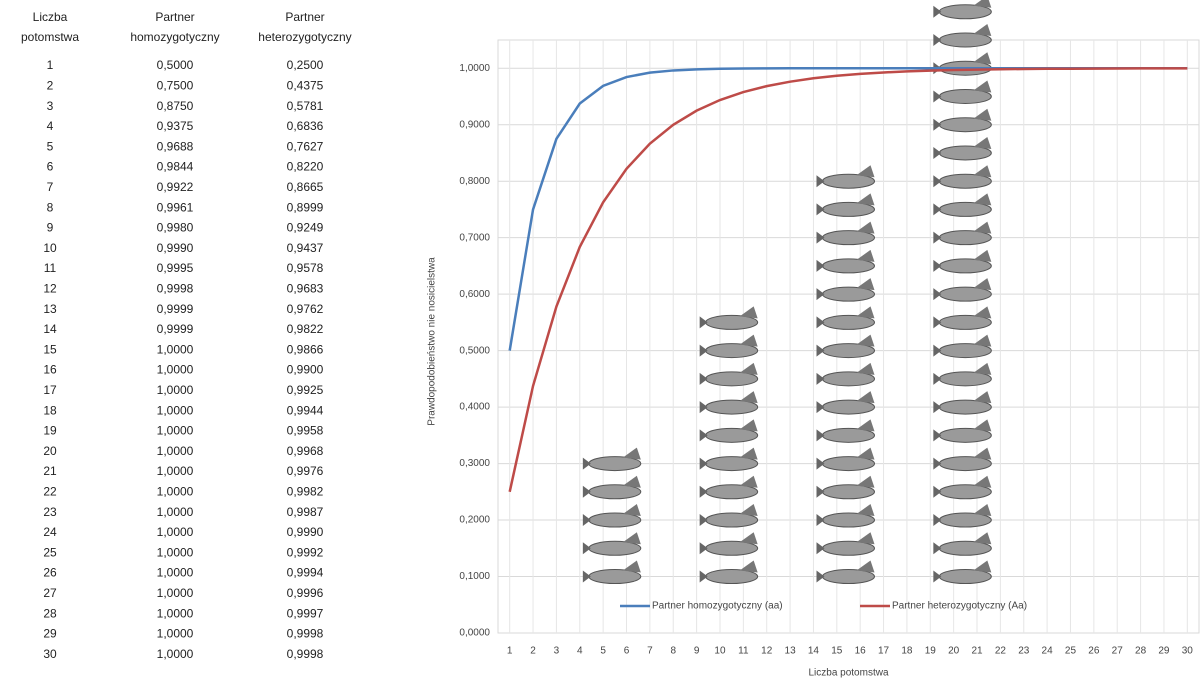 The height and width of the screenshot is (684, 1200). Describe the element at coordinates (50, 207) in the screenshot. I see `table-cell: 8` at that location.